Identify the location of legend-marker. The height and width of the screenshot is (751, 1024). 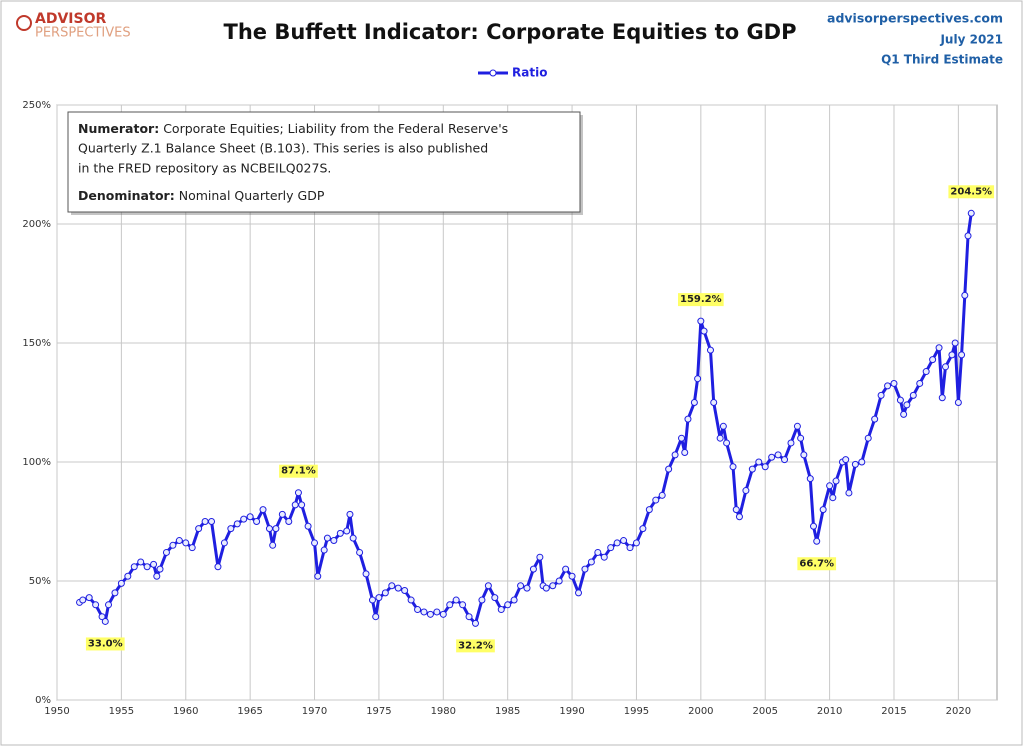
(493, 73).